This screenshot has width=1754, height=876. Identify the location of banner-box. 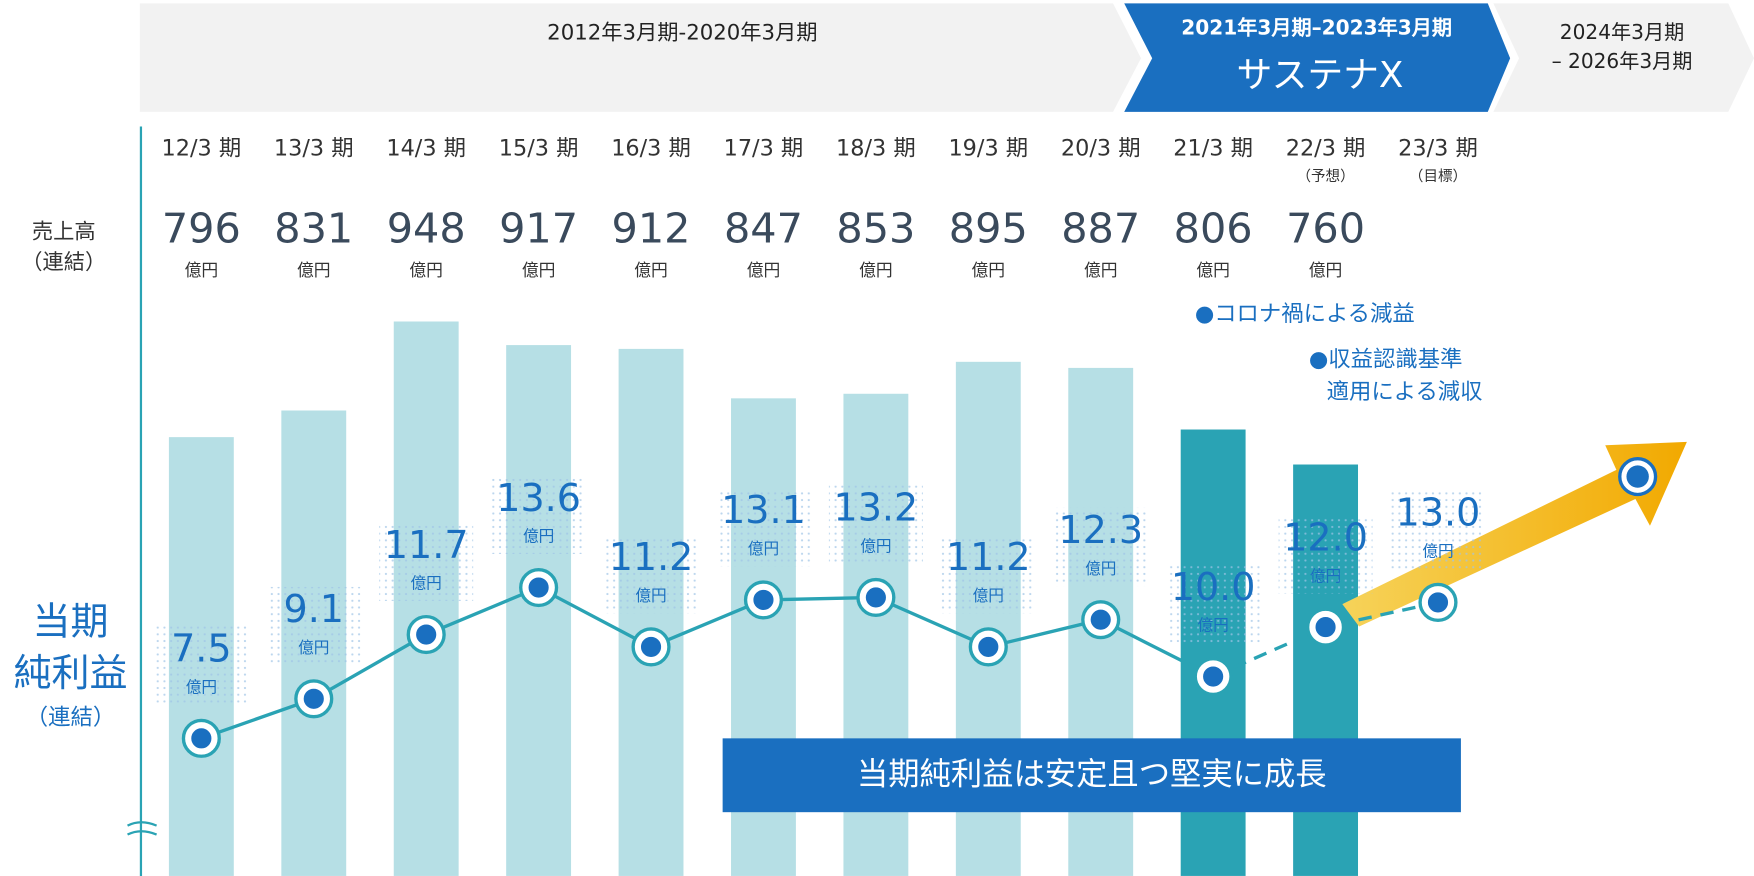
(1091, 775).